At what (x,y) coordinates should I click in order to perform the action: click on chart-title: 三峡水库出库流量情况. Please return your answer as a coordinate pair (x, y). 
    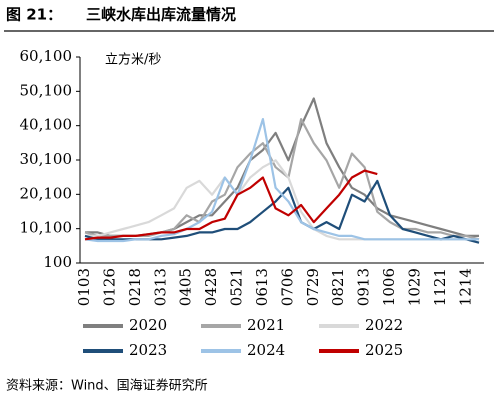
    Looking at the image, I should click on (161, 15).